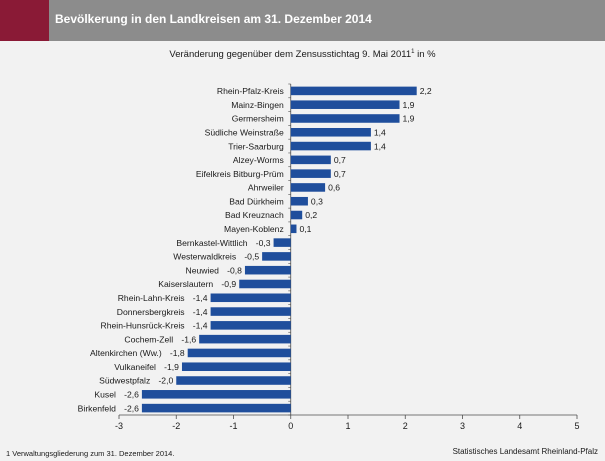 This screenshot has width=605, height=461. What do you see at coordinates (347, 426) in the screenshot?
I see `x-tick-label: 1` at bounding box center [347, 426].